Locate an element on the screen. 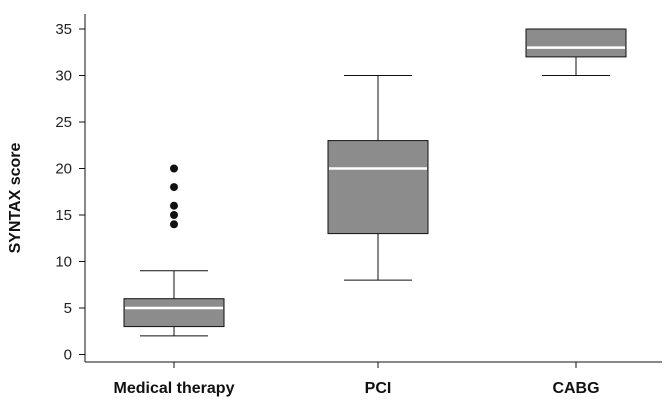 This screenshot has width=669, height=401. x-category-label: CABG is located at coordinates (575, 388).